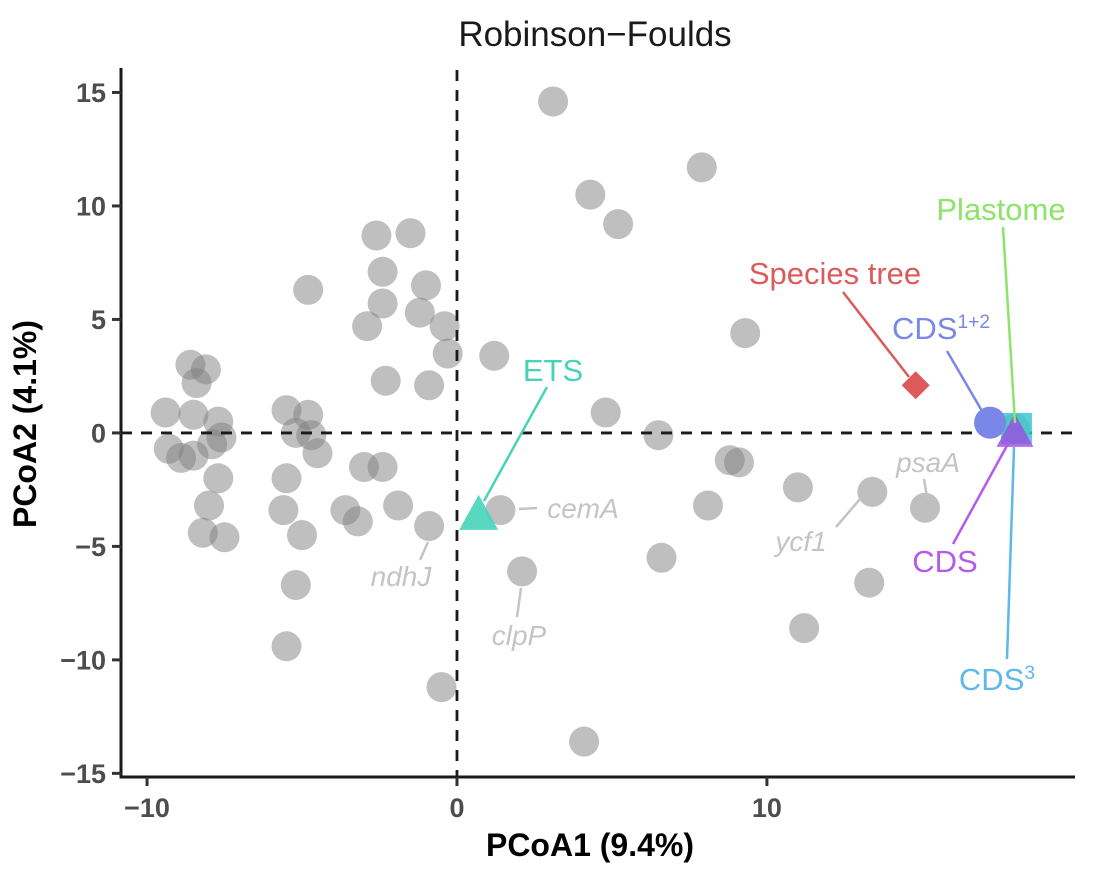 The height and width of the screenshot is (880, 1096). Describe the element at coordinates (1009, 325) in the screenshot. I see `plastome-callout-line` at that location.